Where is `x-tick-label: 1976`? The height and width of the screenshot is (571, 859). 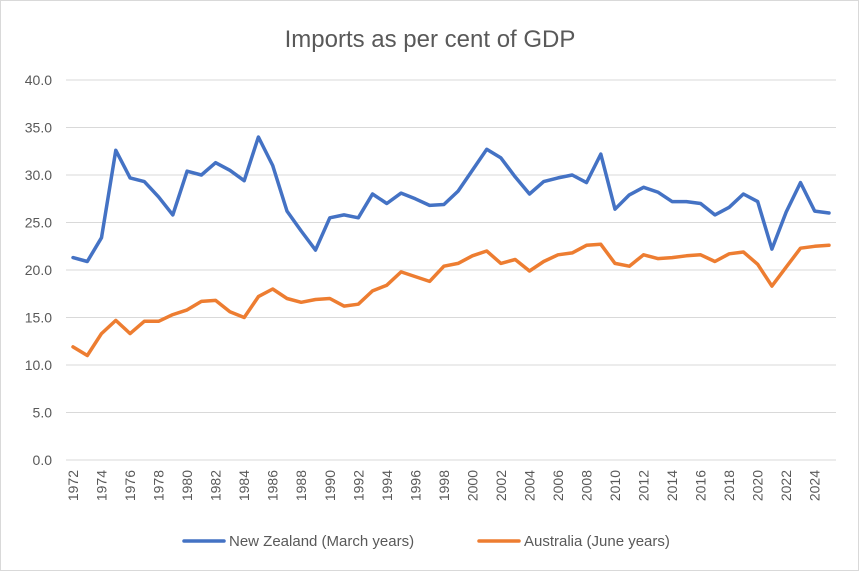
x-tick-label: 1976 is located at coordinates (130, 485).